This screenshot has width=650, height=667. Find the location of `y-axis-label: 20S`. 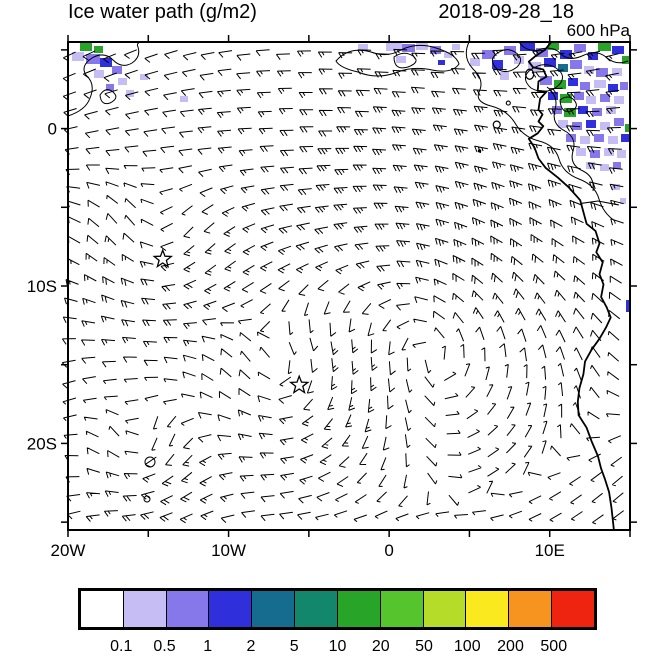

y-axis-label: 20S is located at coordinates (42, 443).